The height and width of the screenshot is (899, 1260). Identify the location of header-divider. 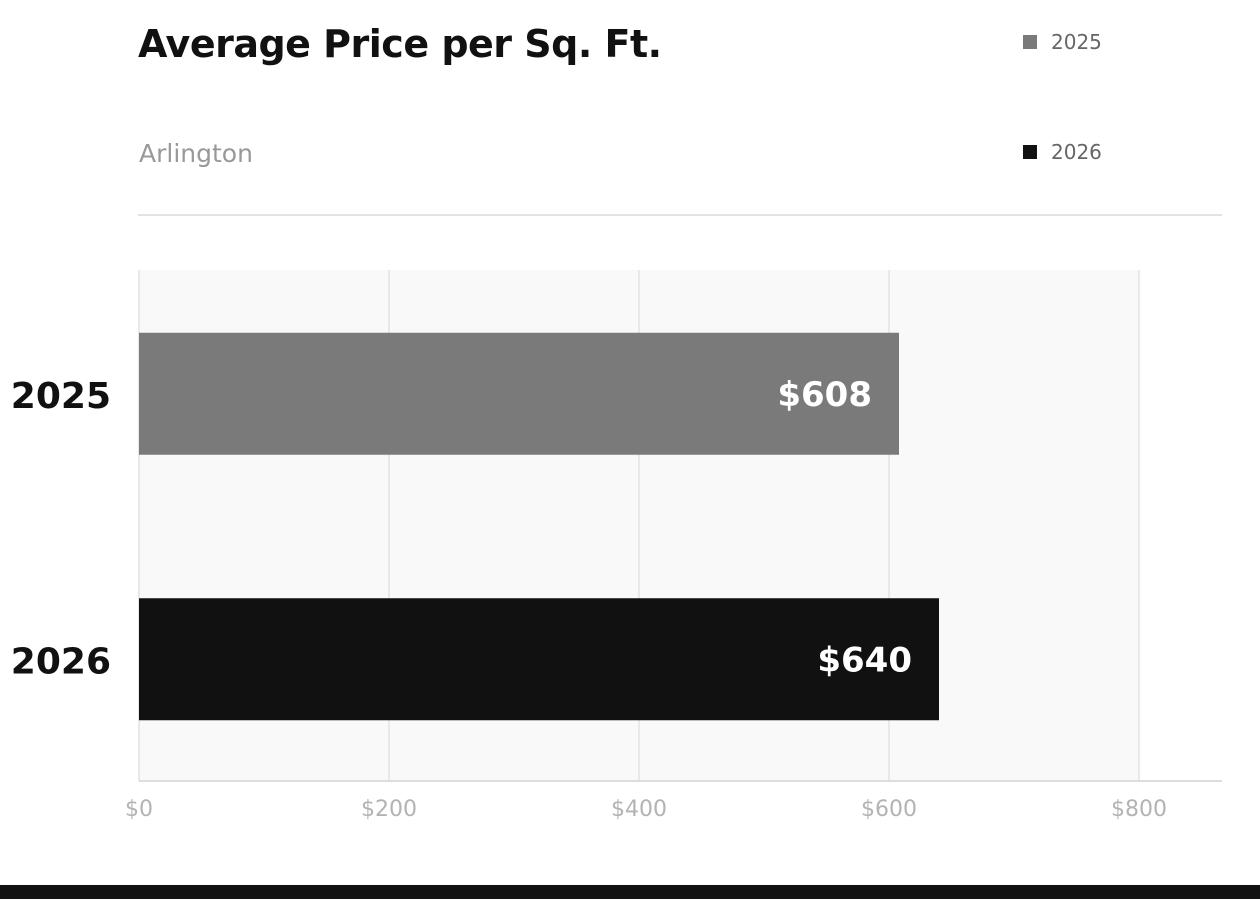
(680, 215).